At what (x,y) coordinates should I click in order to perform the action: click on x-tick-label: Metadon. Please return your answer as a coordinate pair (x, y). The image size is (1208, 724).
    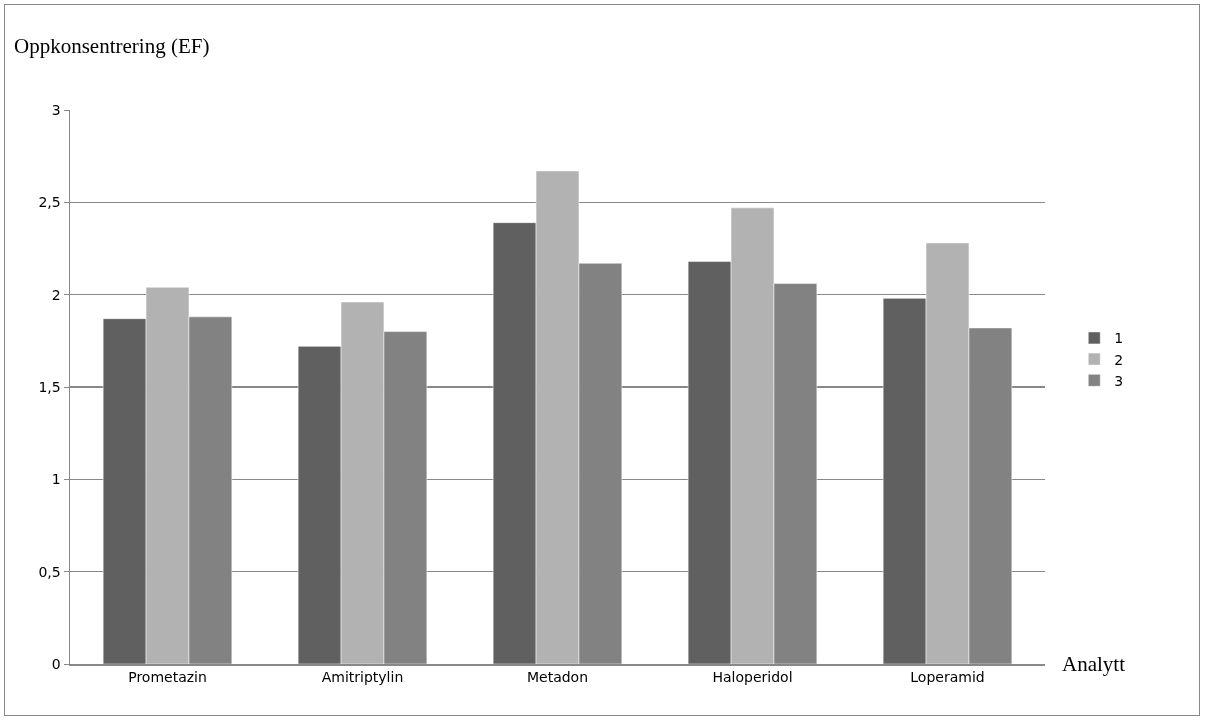
    Looking at the image, I should click on (557, 677).